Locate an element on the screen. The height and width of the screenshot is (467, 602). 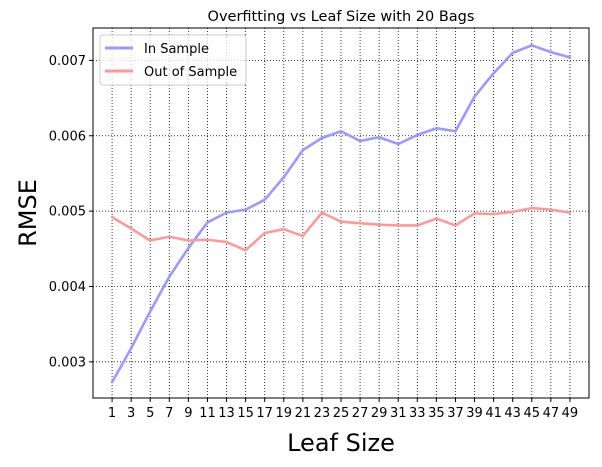
x-tick-label: 17 is located at coordinates (264, 413).